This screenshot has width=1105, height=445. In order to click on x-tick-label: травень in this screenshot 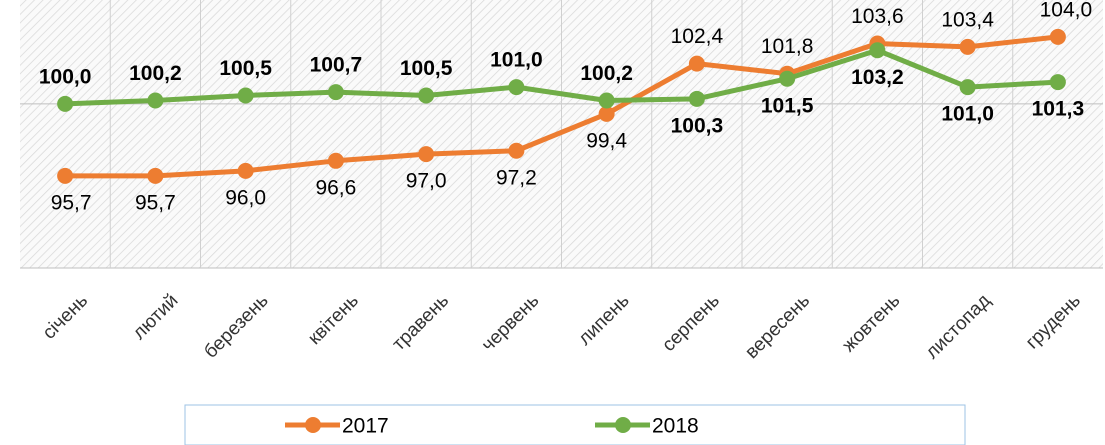, I will do `click(420, 322)`.